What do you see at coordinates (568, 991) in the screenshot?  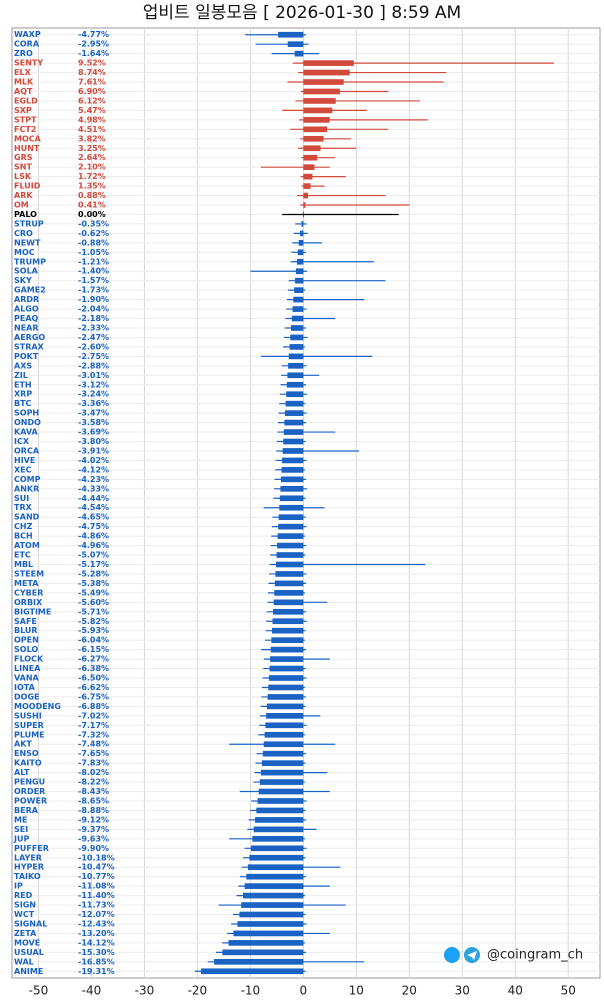 I see `x-tick-label: 50` at bounding box center [568, 991].